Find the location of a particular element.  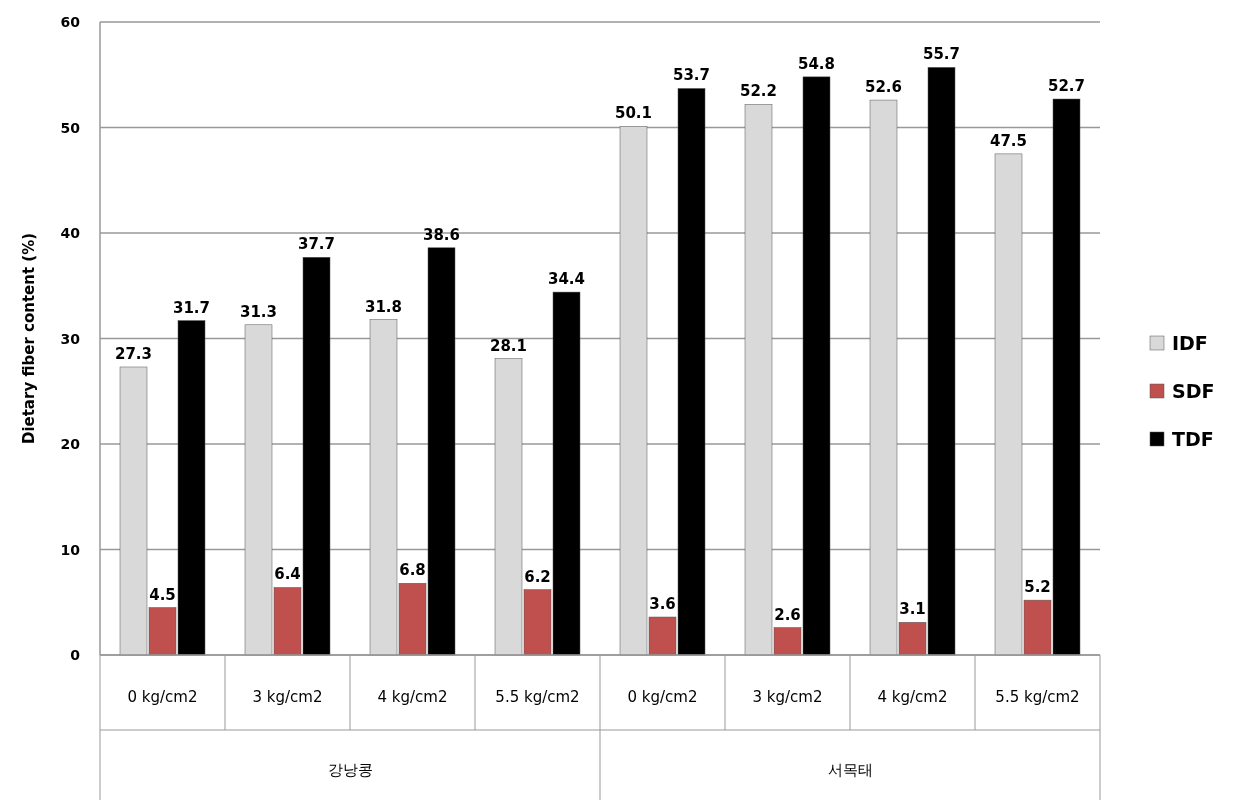

legend-label: SDF is located at coordinates (1193, 391).